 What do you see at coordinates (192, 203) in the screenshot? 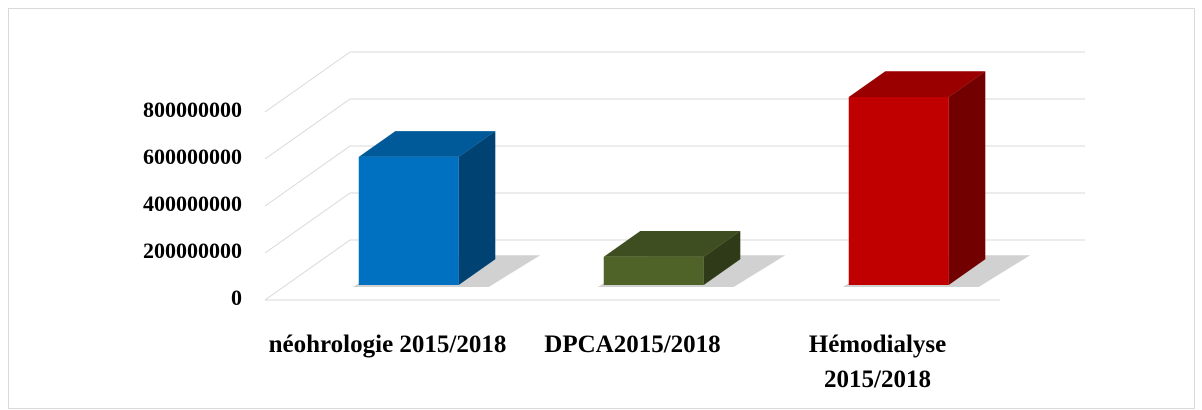
I see `y-tick-label: 400000000` at bounding box center [192, 203].